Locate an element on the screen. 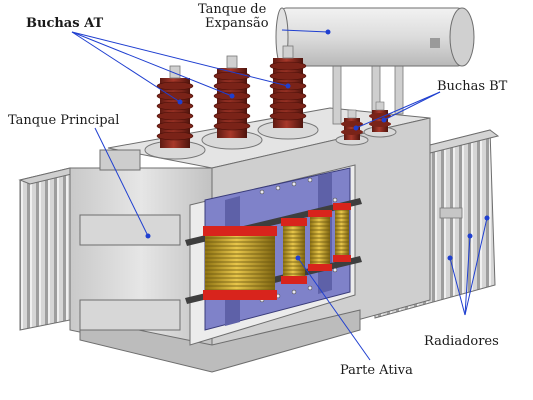 The height and width of the screenshot is (400, 533). label-buchas-at: Buchas AT is located at coordinates (64, 23).